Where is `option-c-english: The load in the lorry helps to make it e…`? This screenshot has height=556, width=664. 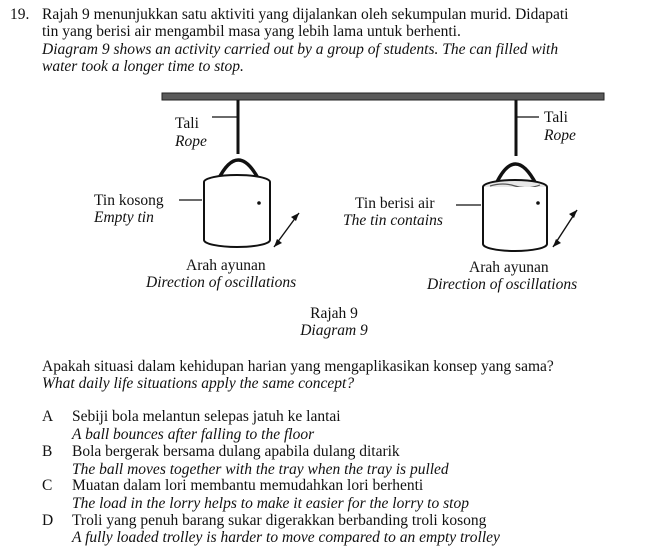 option-c-english: The load in the lorry helps to make it e… is located at coordinates (270, 503).